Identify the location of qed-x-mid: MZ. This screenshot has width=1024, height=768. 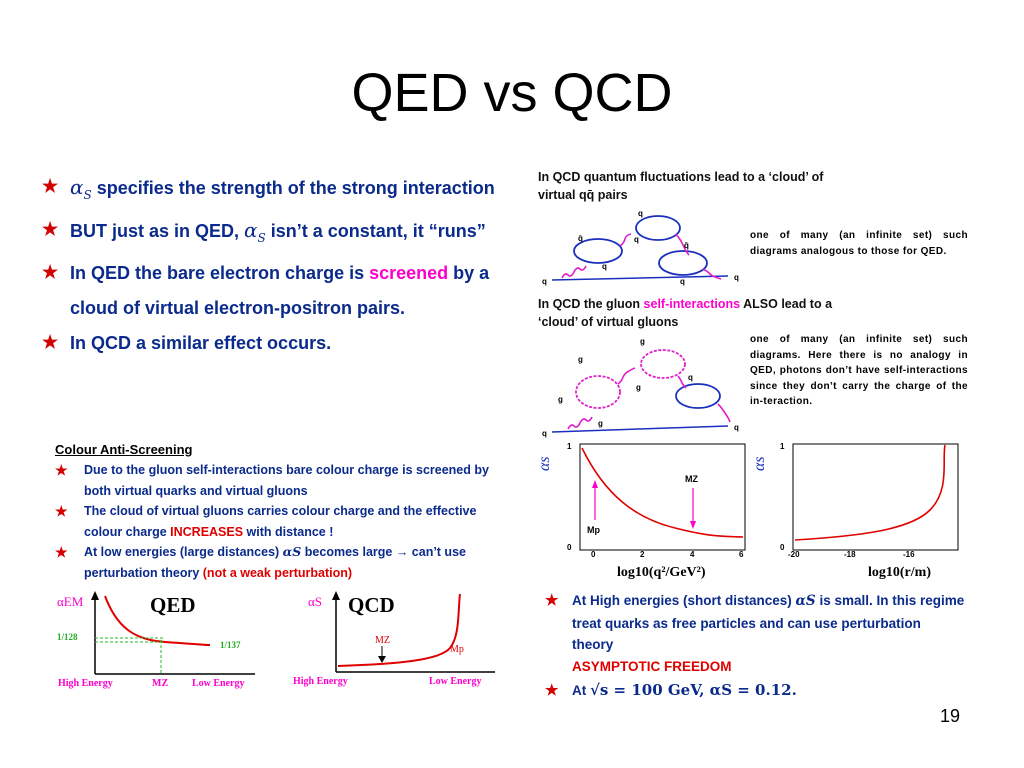
(160, 683).